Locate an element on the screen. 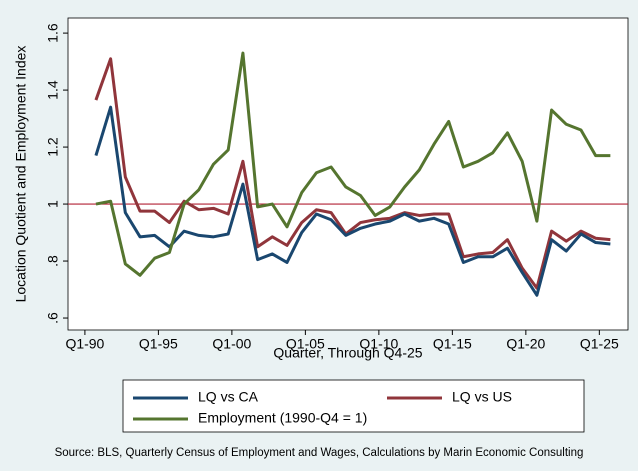 This screenshot has height=471, width=638. y-tick-label: .6 is located at coordinates (53, 318).